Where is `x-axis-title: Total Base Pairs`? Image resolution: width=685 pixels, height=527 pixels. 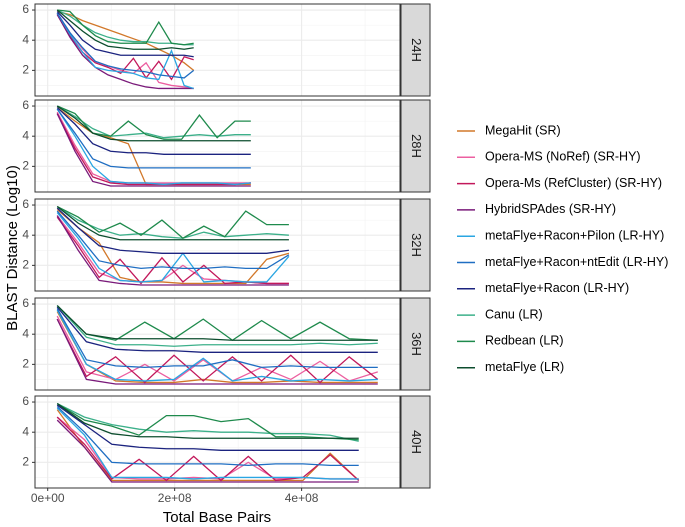 x-axis-title: Total Base Pairs is located at coordinates (217, 517).